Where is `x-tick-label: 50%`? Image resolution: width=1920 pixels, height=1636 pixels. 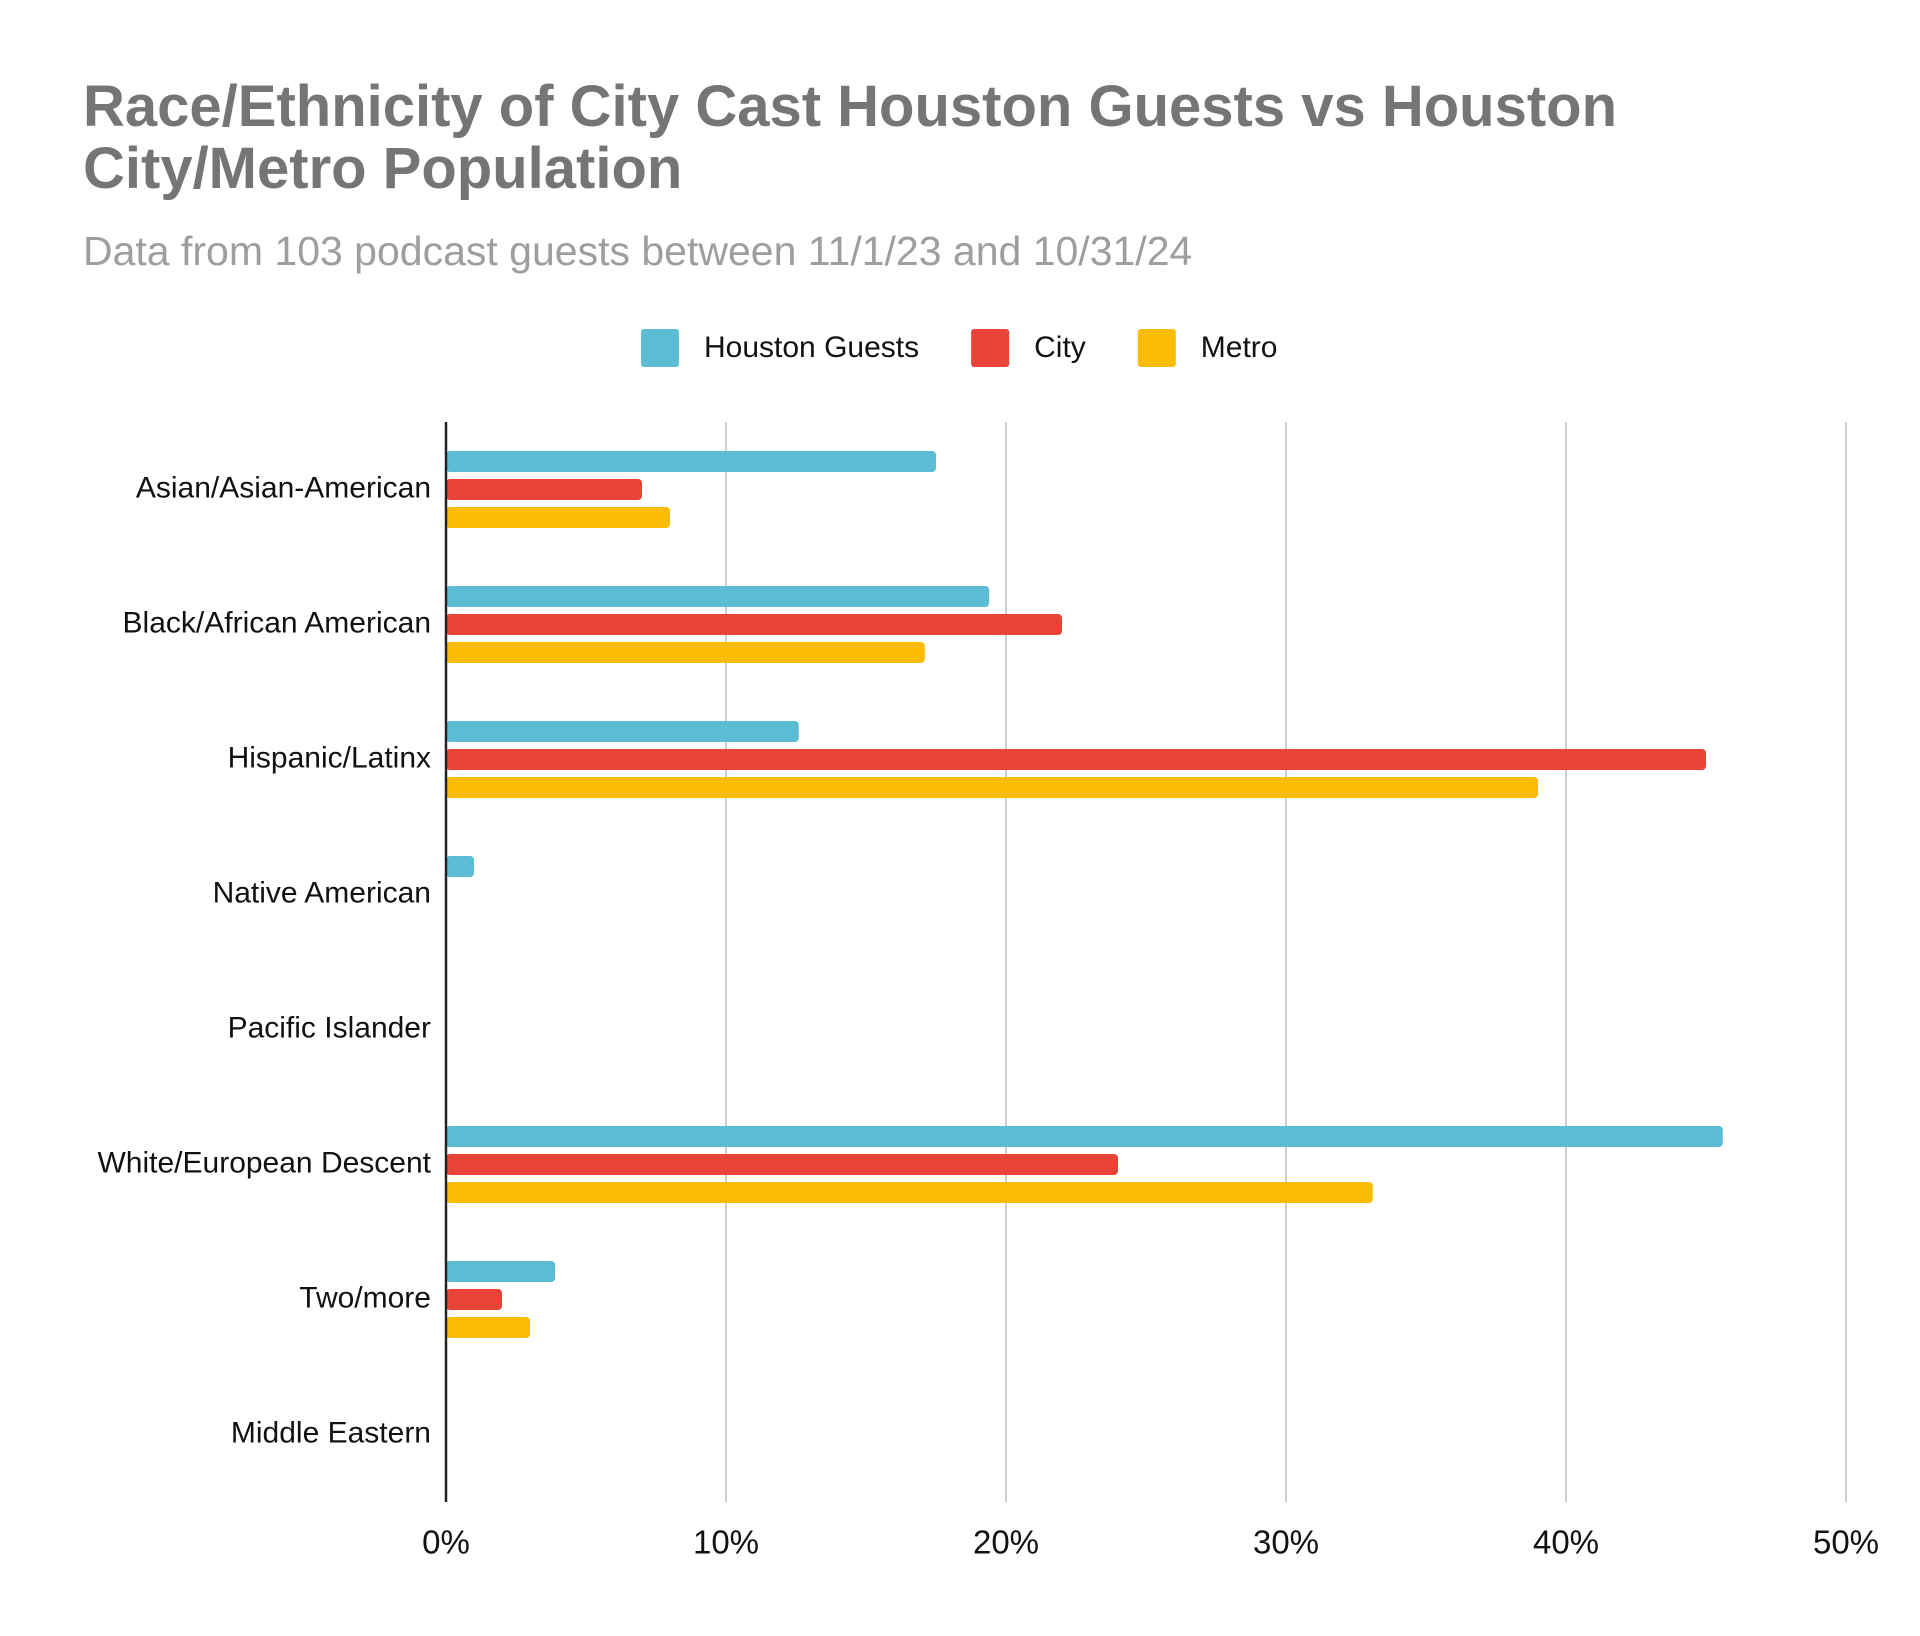 x-tick-label: 50% is located at coordinates (1846, 1542).